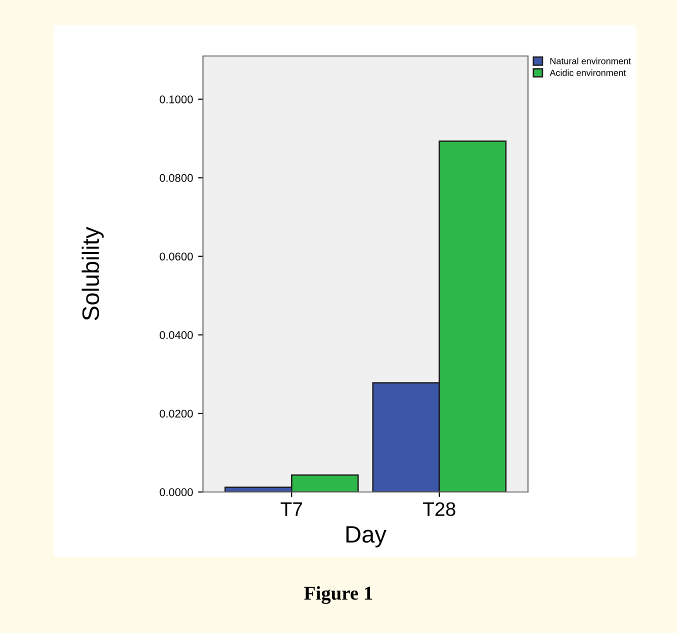  I want to click on y-tick-label: 0.0200, so click(176, 414).